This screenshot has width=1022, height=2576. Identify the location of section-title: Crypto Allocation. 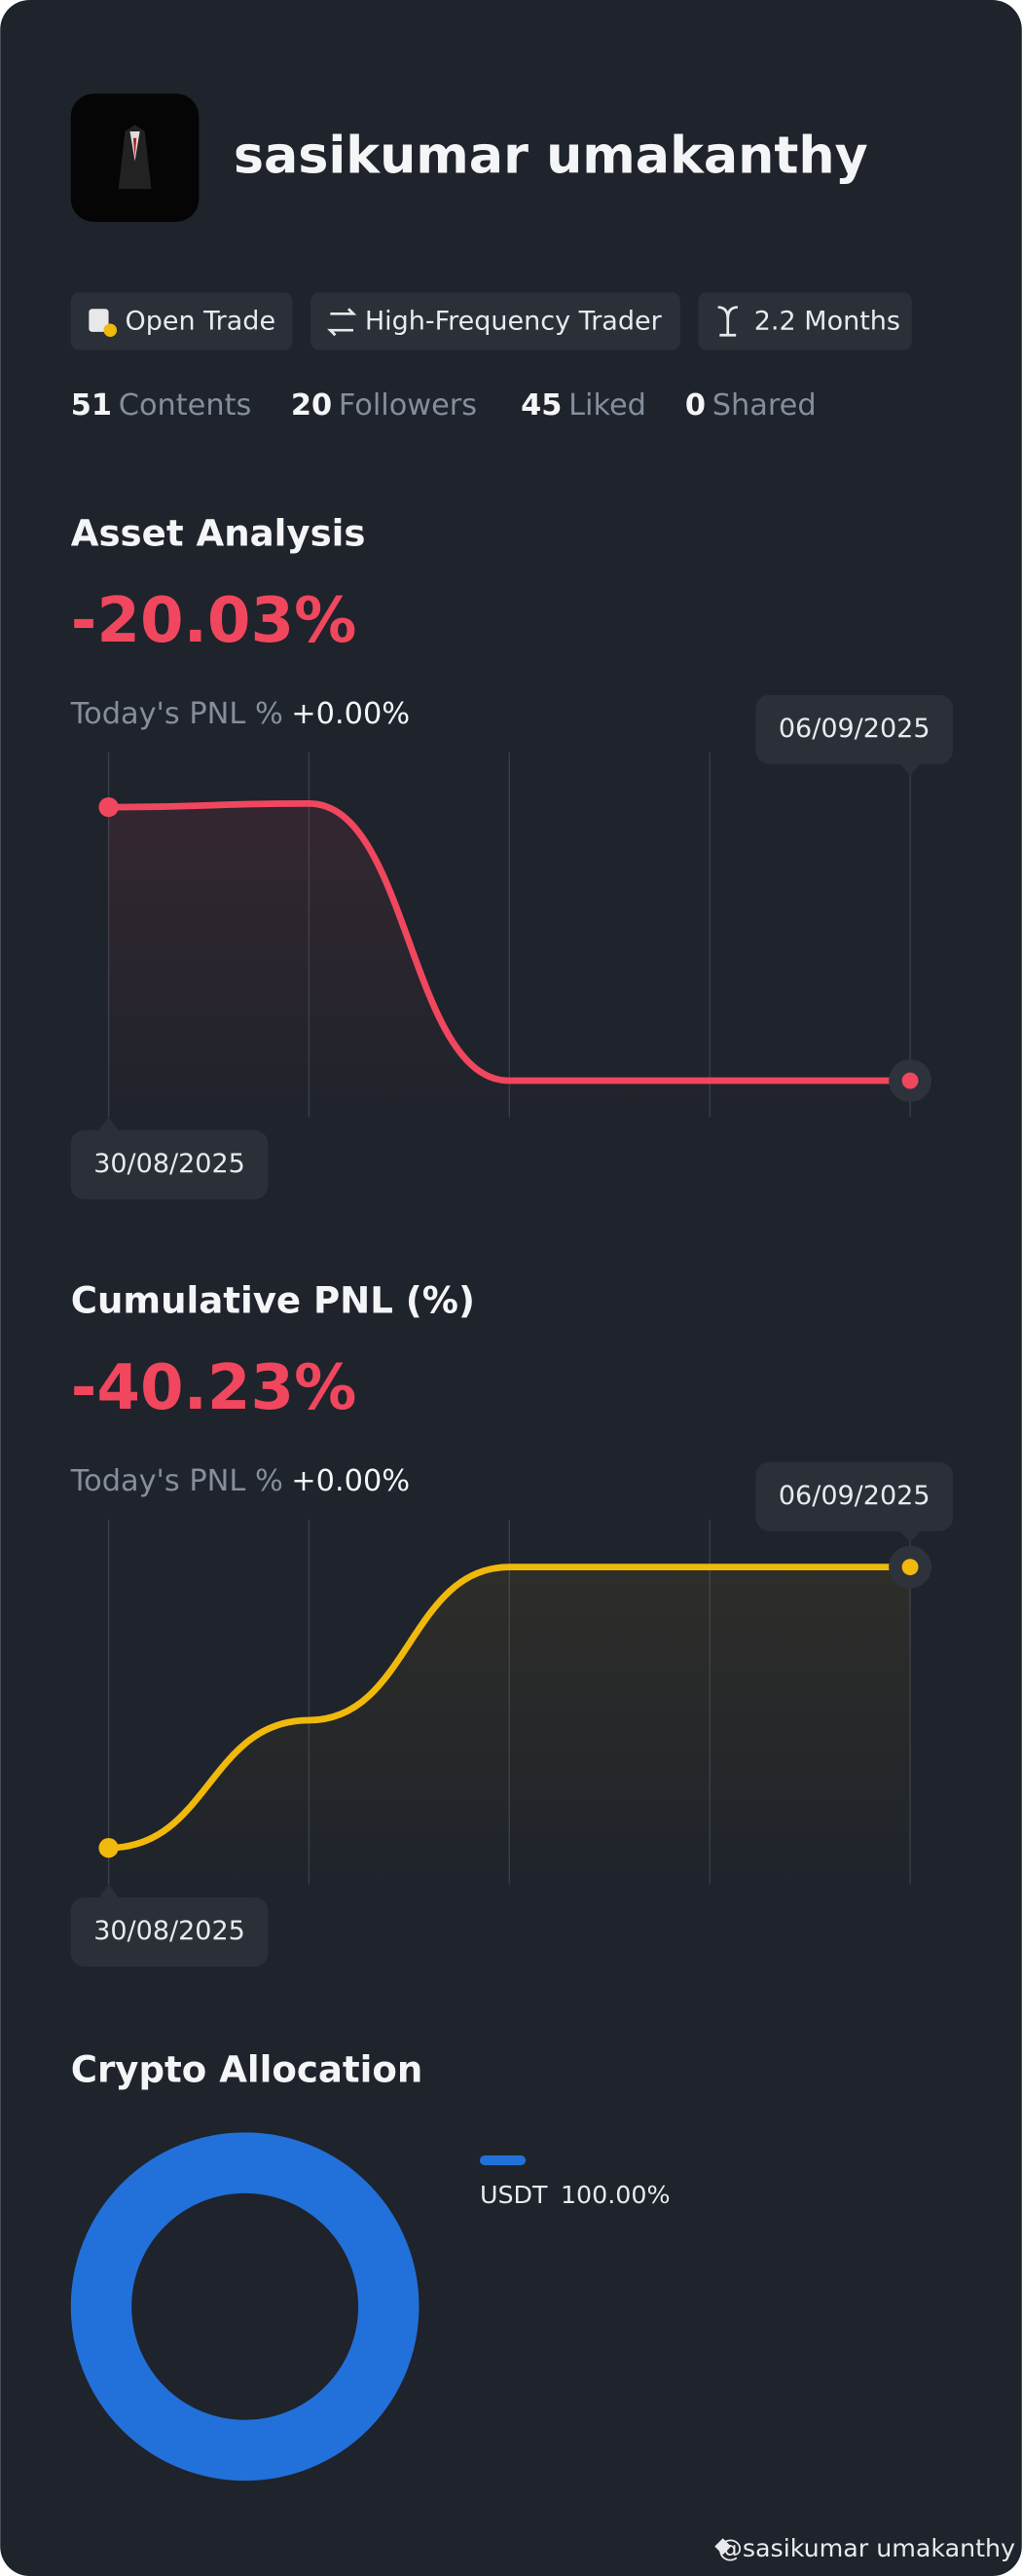
(247, 2069).